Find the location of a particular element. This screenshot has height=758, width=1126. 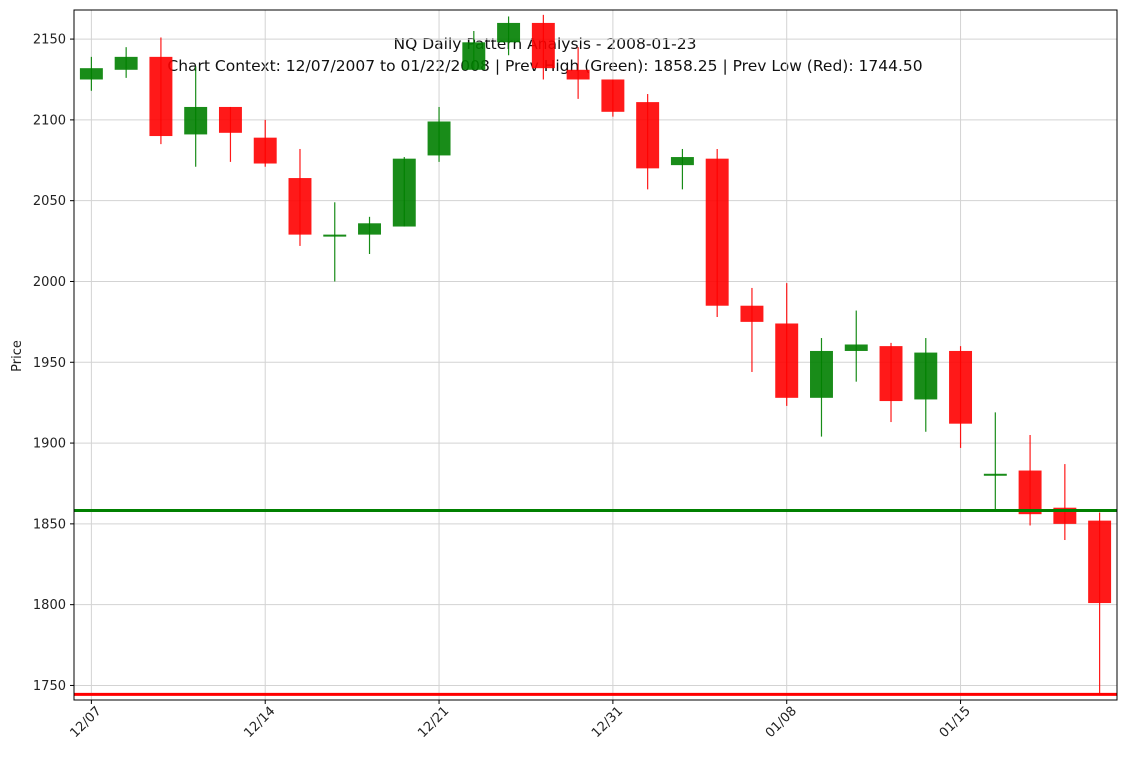

y-tick-label: 1900 is located at coordinates (49, 444).